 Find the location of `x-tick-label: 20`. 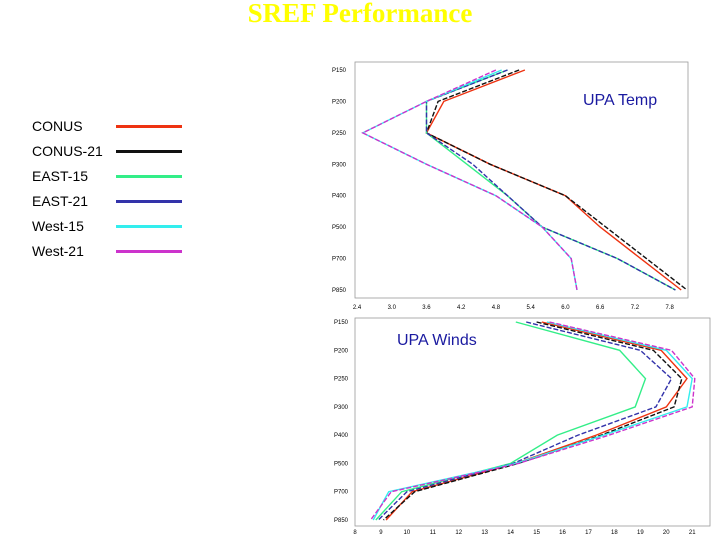

x-tick-label: 20 is located at coordinates (666, 533).